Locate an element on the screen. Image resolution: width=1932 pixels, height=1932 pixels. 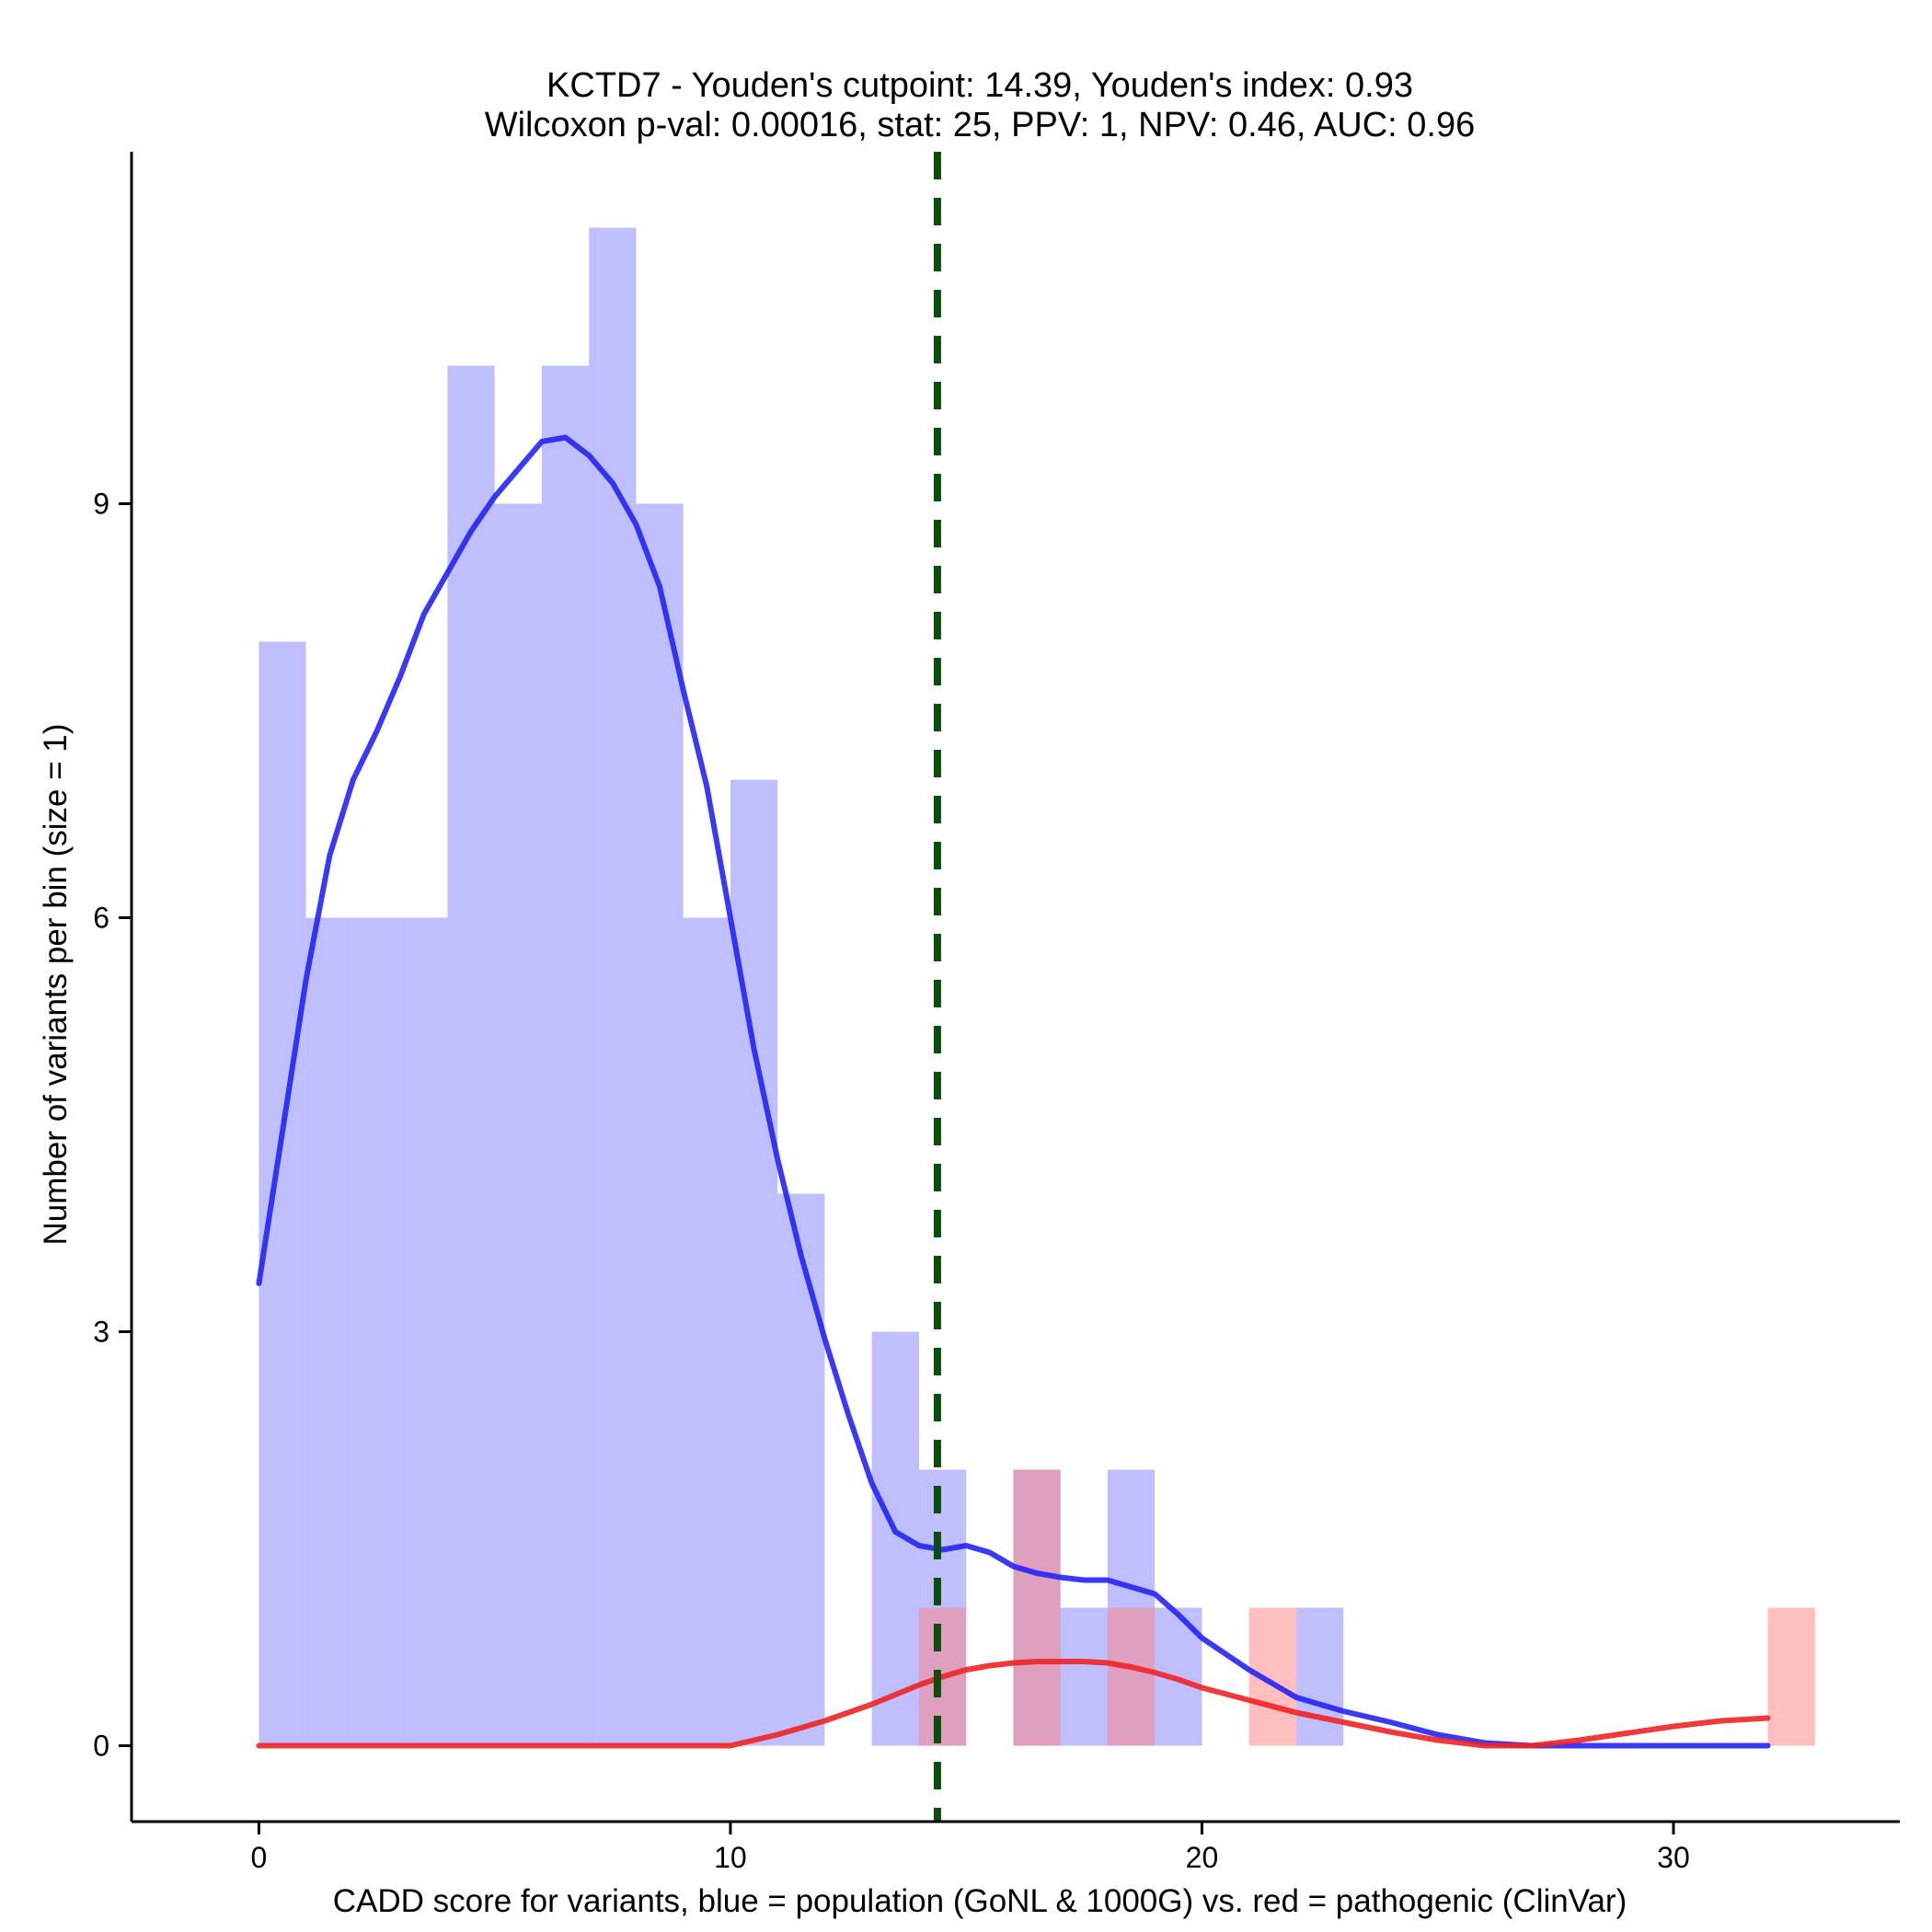
pathogenic-density-curve is located at coordinates (1014, 1704).